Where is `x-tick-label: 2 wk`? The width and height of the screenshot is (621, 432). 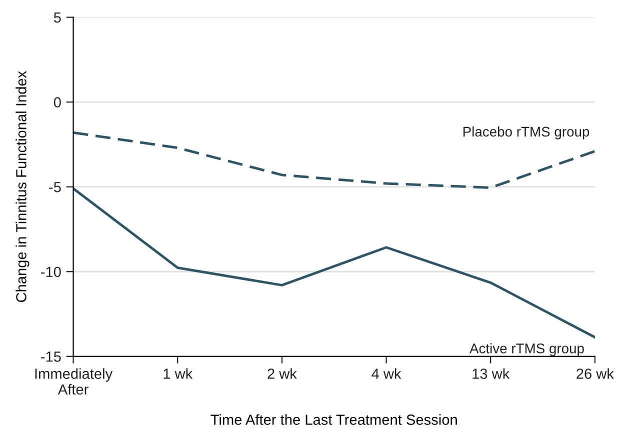
x-tick-label: 2 wk is located at coordinates (282, 373).